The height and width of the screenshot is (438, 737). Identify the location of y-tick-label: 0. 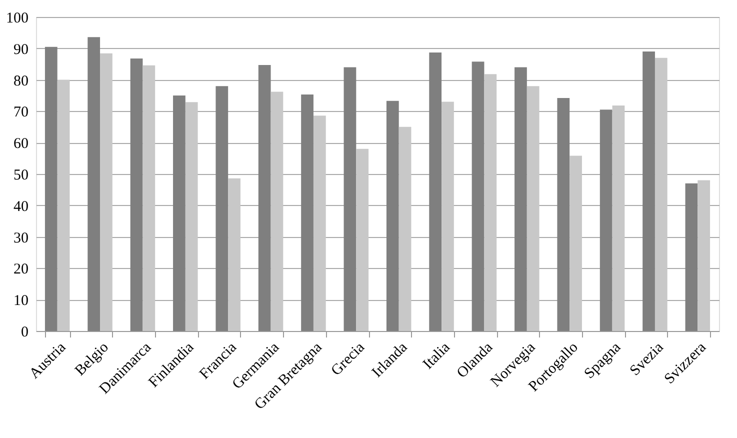
(24, 332).